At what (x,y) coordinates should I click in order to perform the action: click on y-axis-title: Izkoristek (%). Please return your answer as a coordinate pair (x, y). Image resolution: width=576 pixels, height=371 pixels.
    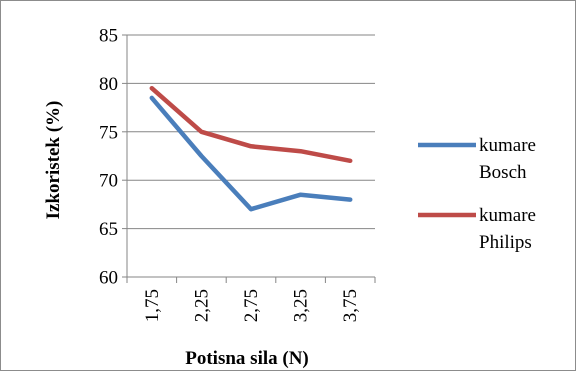
    Looking at the image, I should click on (53, 160).